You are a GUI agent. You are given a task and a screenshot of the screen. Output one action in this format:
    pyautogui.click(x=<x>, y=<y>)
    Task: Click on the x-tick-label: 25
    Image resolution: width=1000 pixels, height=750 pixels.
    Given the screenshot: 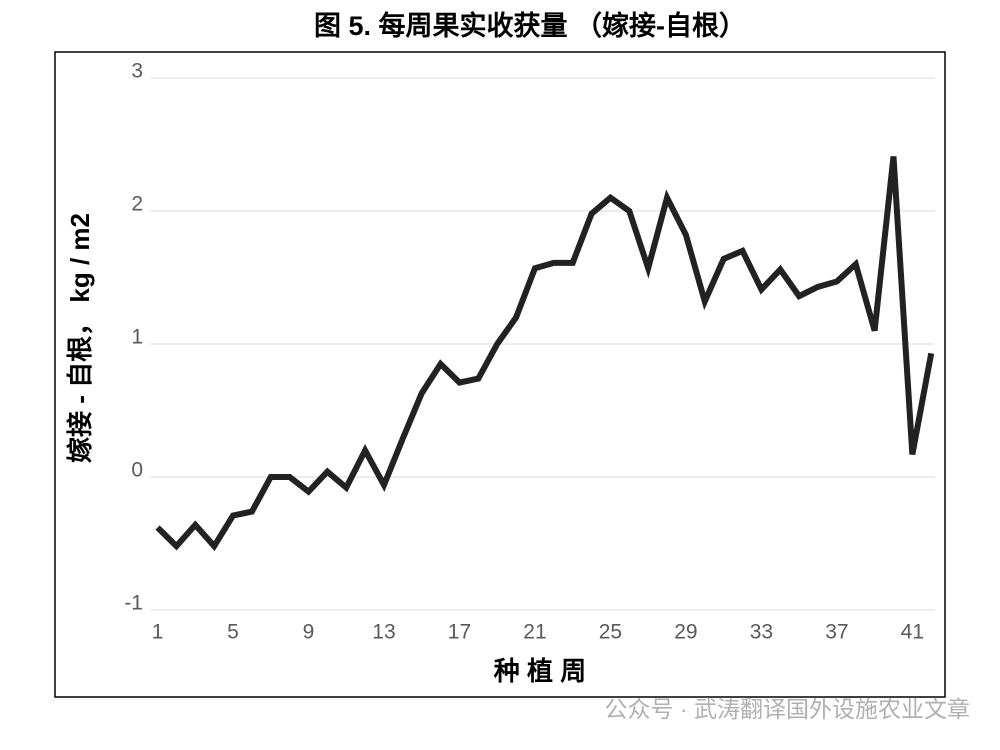 What is the action you would take?
    pyautogui.click(x=610, y=632)
    